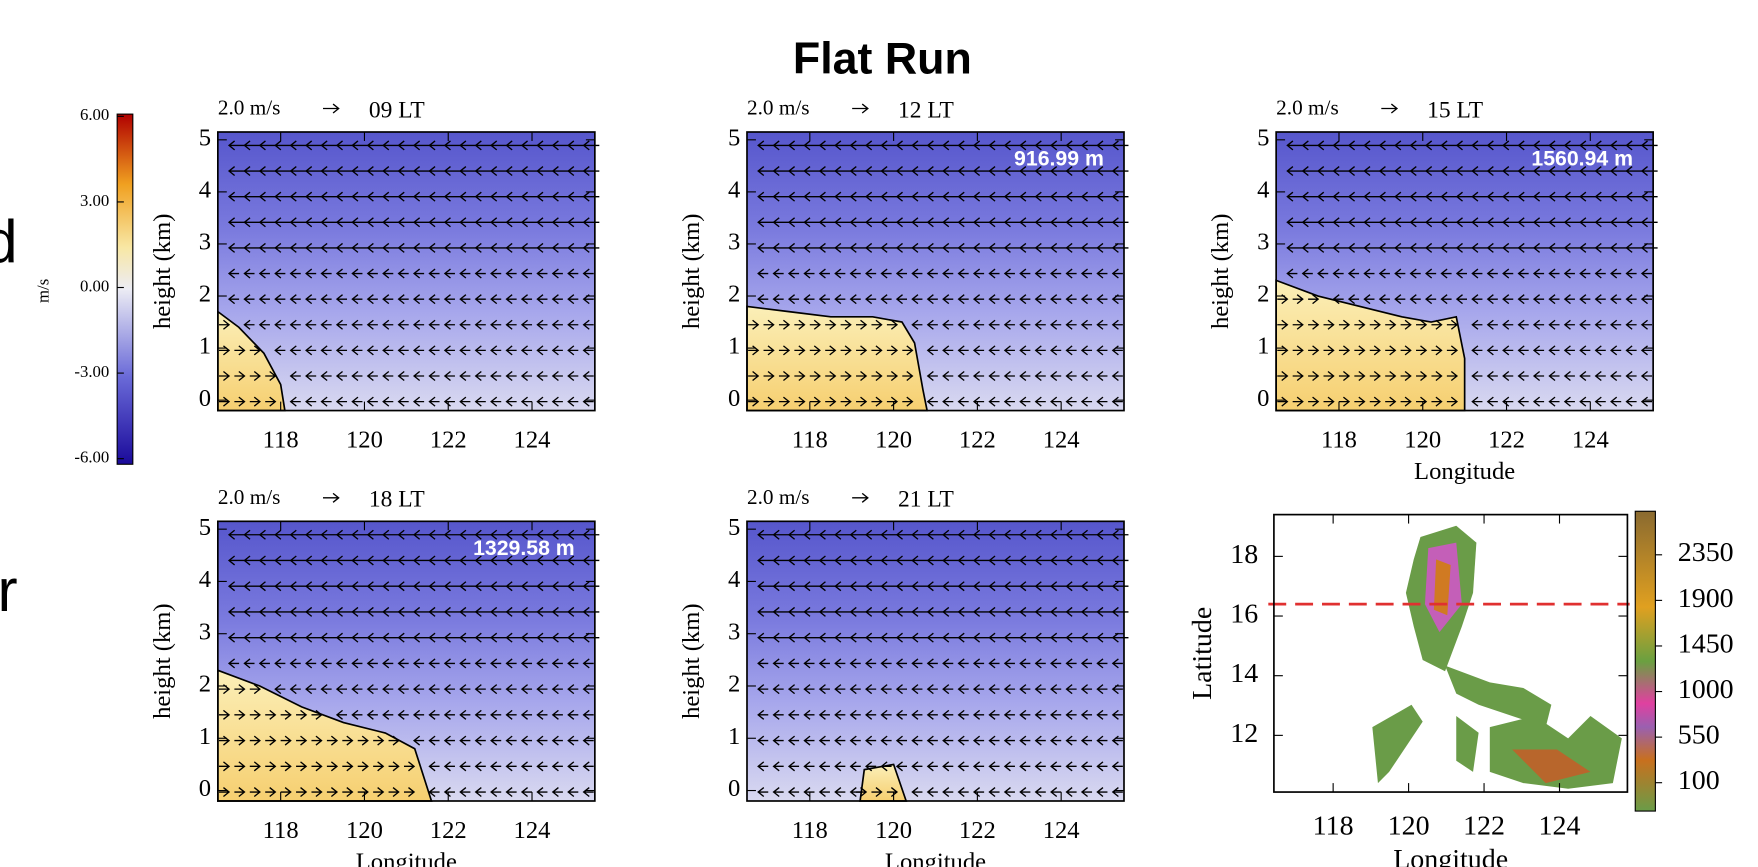 Image resolution: width=1758 pixels, height=867 pixels. Describe the element at coordinates (1497, 657) in the screenshot. I see `land` at that location.